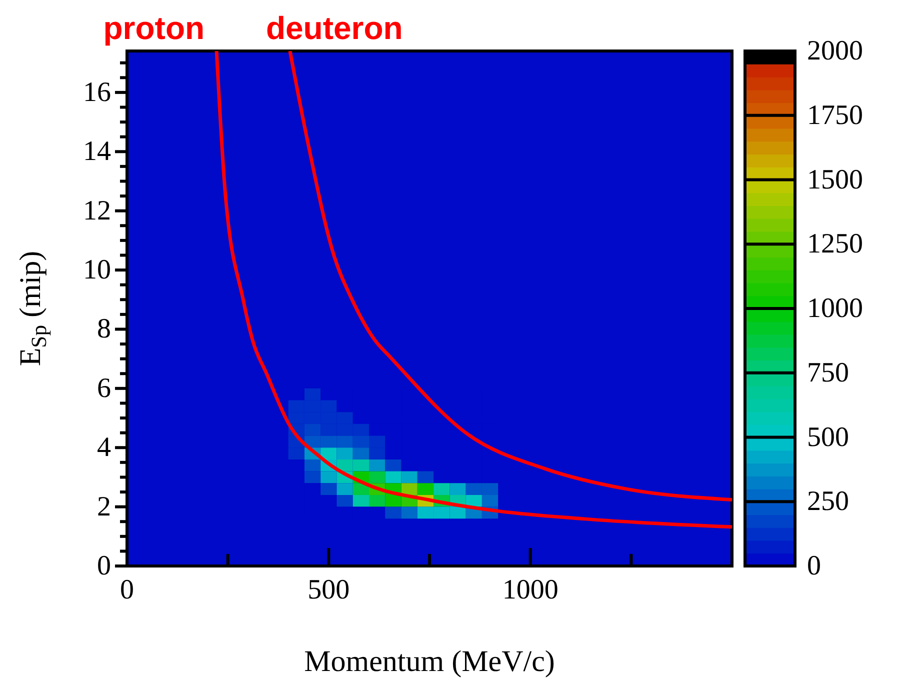 The width and height of the screenshot is (900, 679). What do you see at coordinates (334, 28) in the screenshot?
I see `series-label: deuteron` at bounding box center [334, 28].